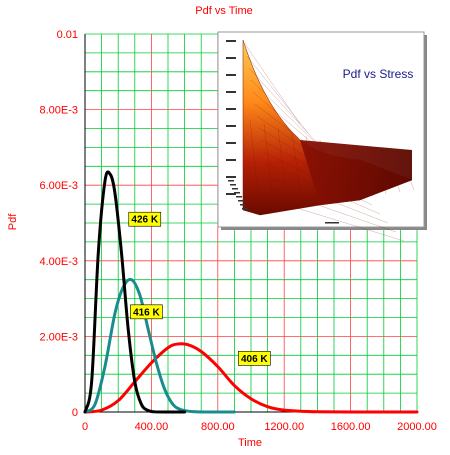 The image size is (450, 455). Describe the element at coordinates (351, 427) in the screenshot. I see `x-tick-label: 1600.00` at that location.